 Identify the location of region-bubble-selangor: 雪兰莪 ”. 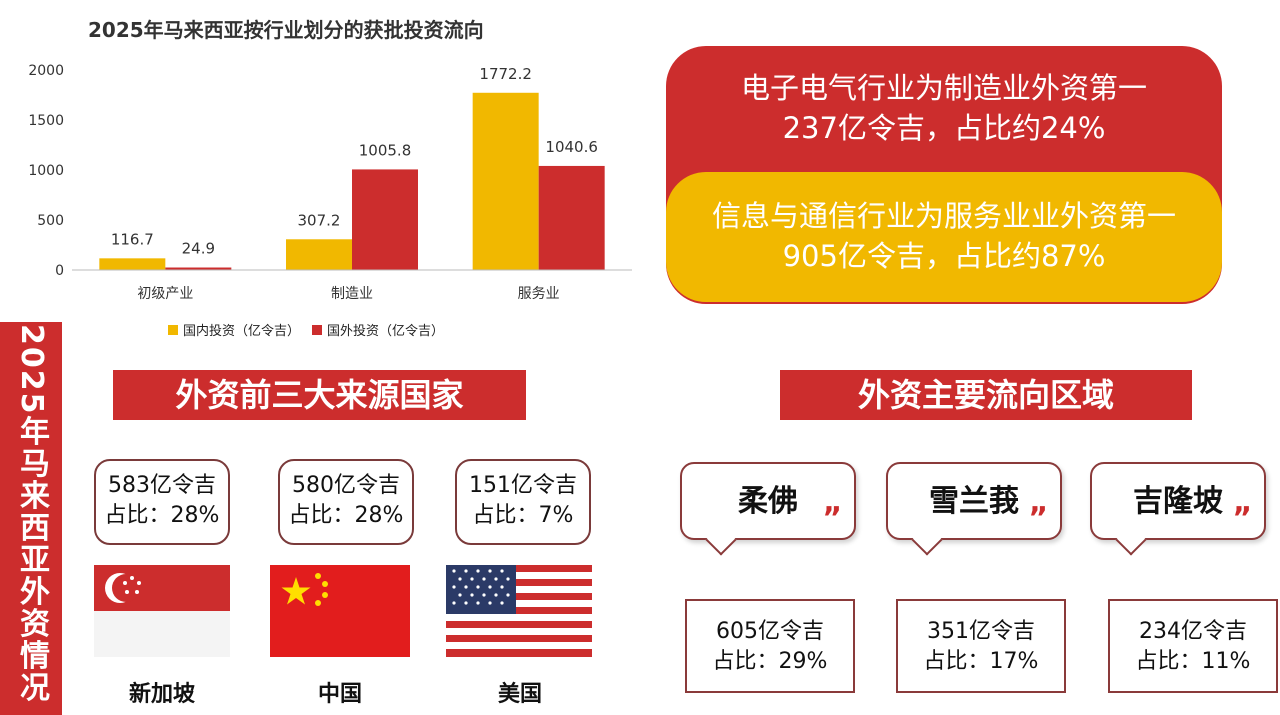
(974, 509).